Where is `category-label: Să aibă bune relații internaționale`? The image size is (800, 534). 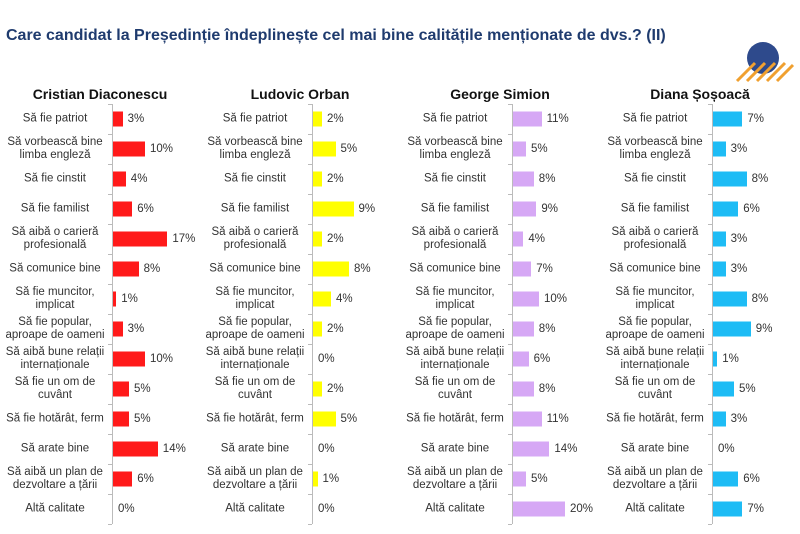 category-label: Să aibă bune relații internaționale is located at coordinates (55, 358).